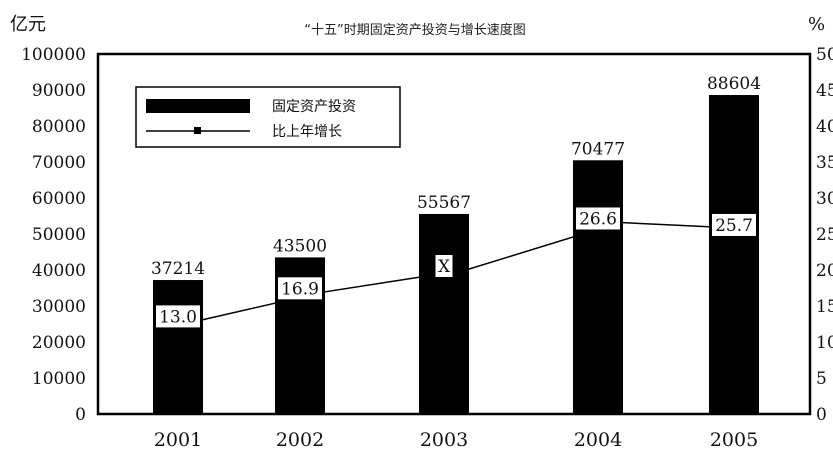 The width and height of the screenshot is (833, 459). Describe the element at coordinates (734, 440) in the screenshot. I see `x-tick-label: 2005` at that location.